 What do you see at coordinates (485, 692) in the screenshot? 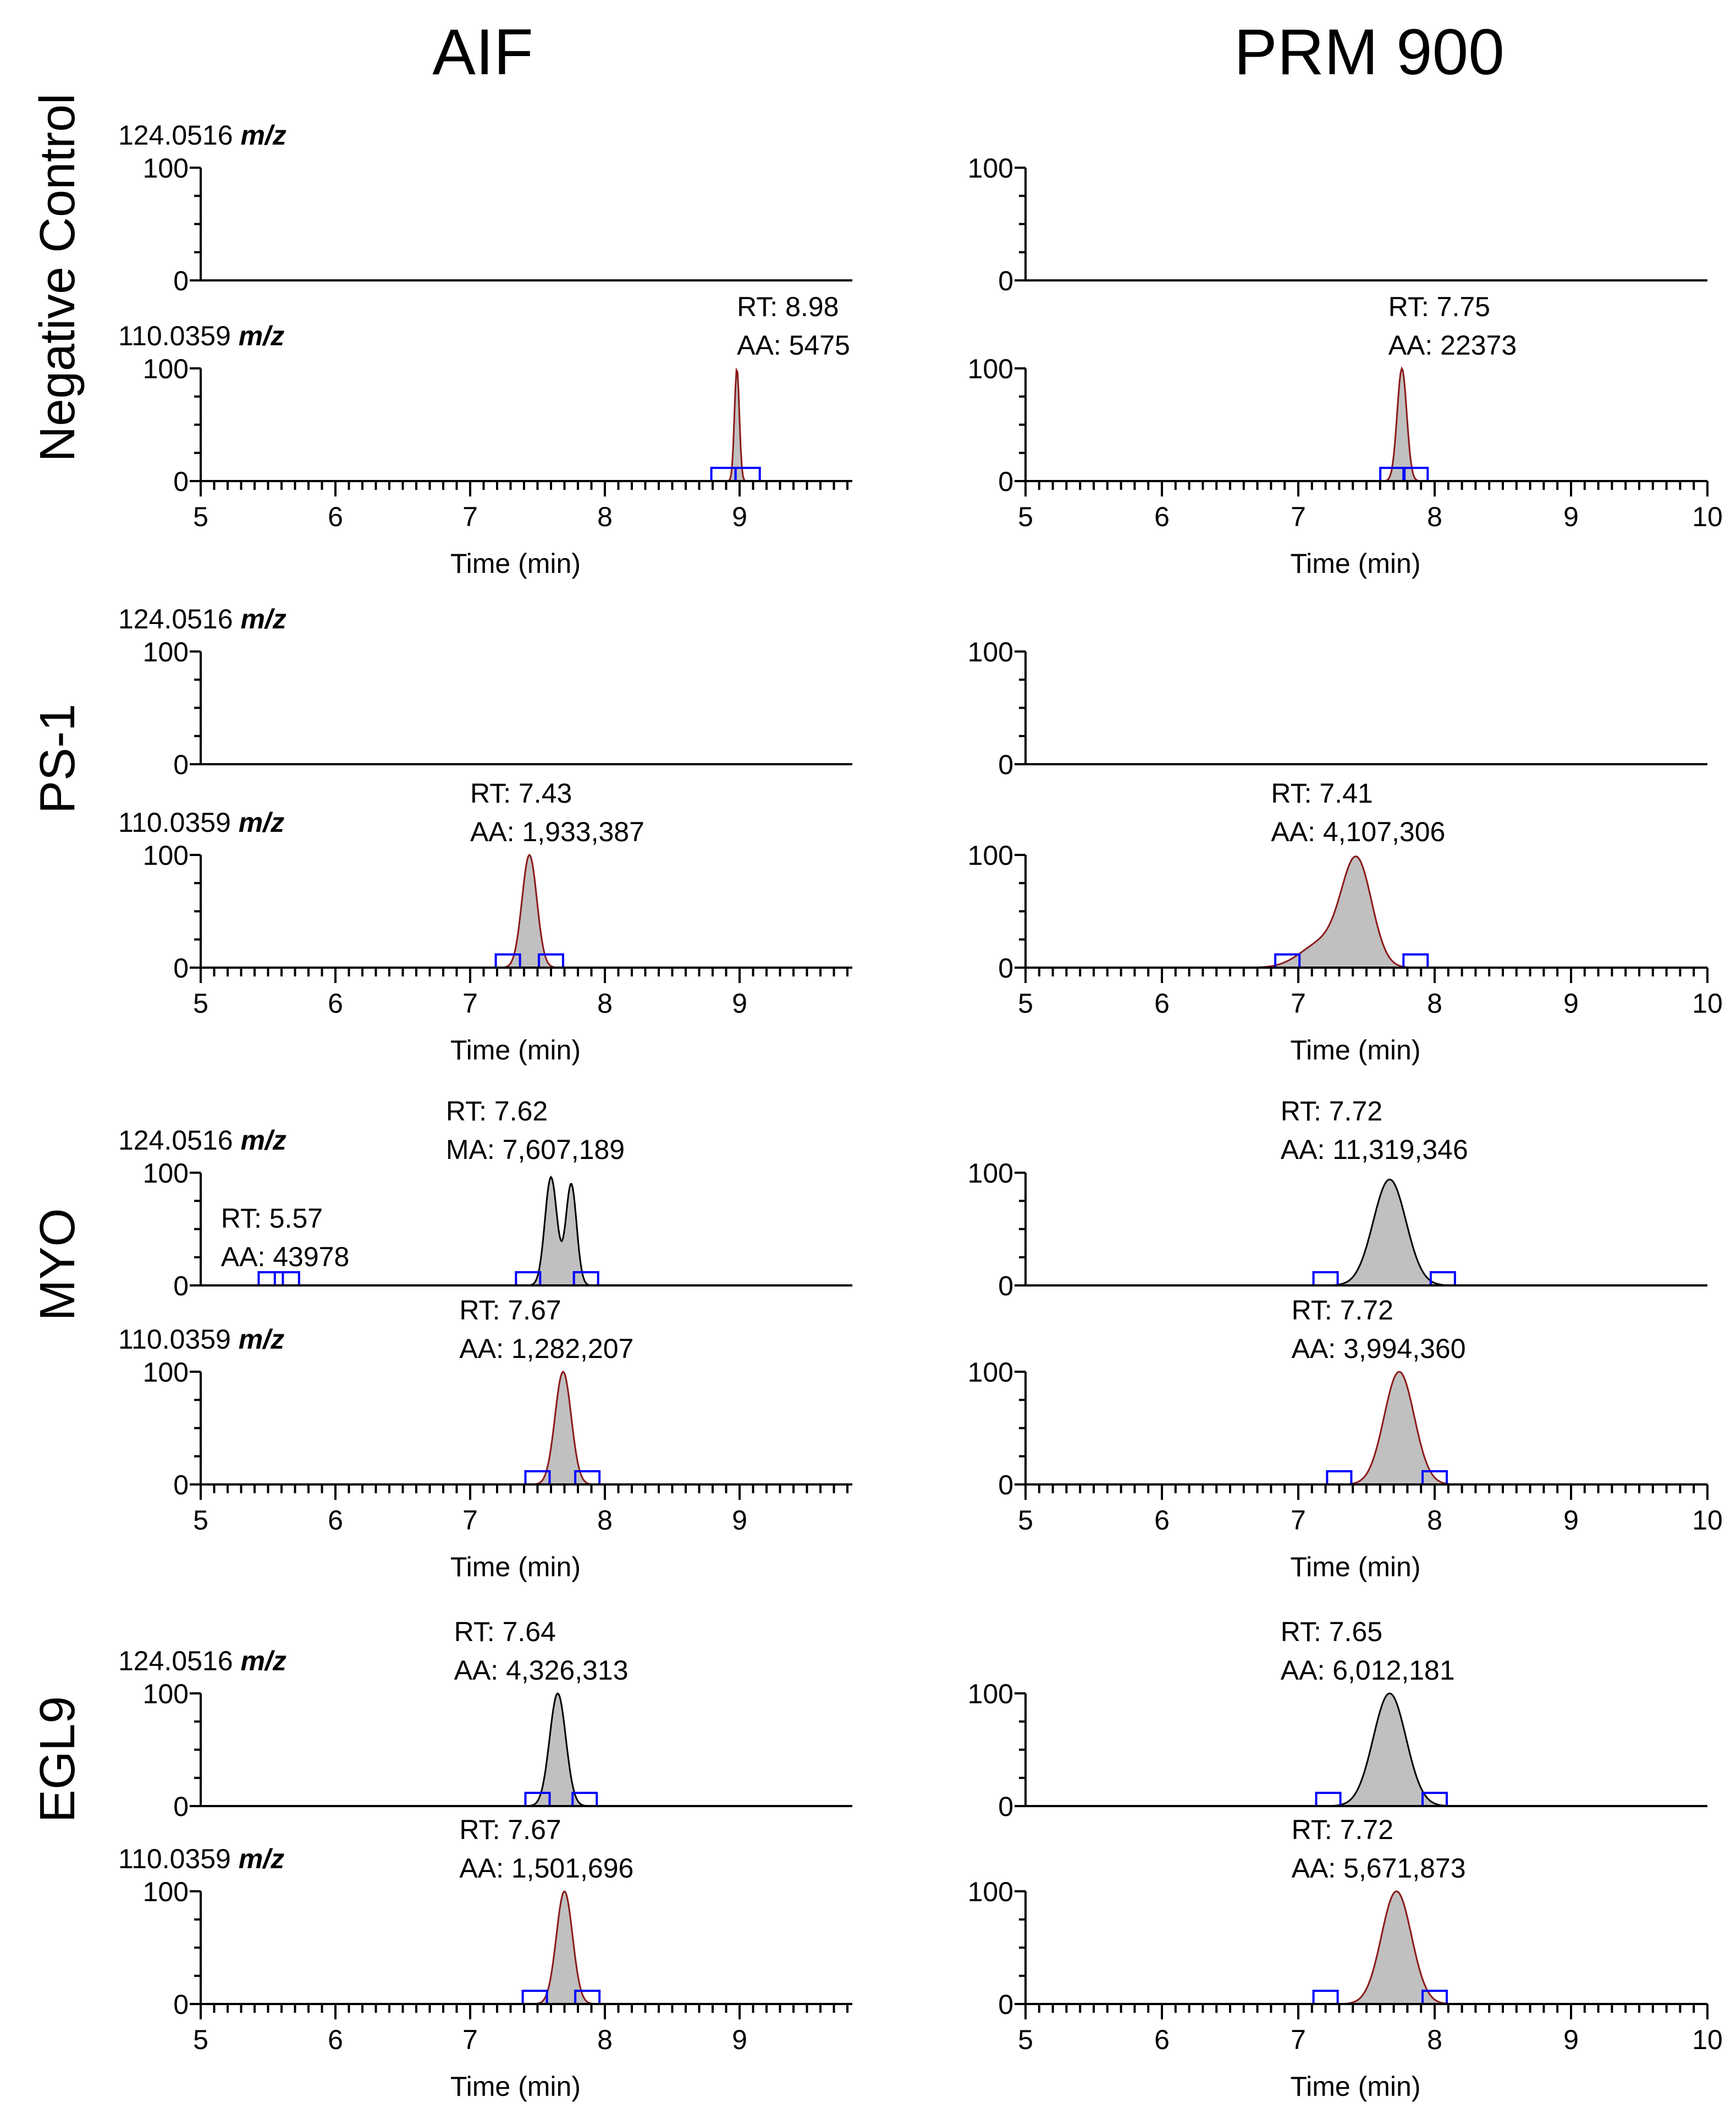
I see `panel-4: 100 0 124.0516 m/z` at bounding box center [485, 692].